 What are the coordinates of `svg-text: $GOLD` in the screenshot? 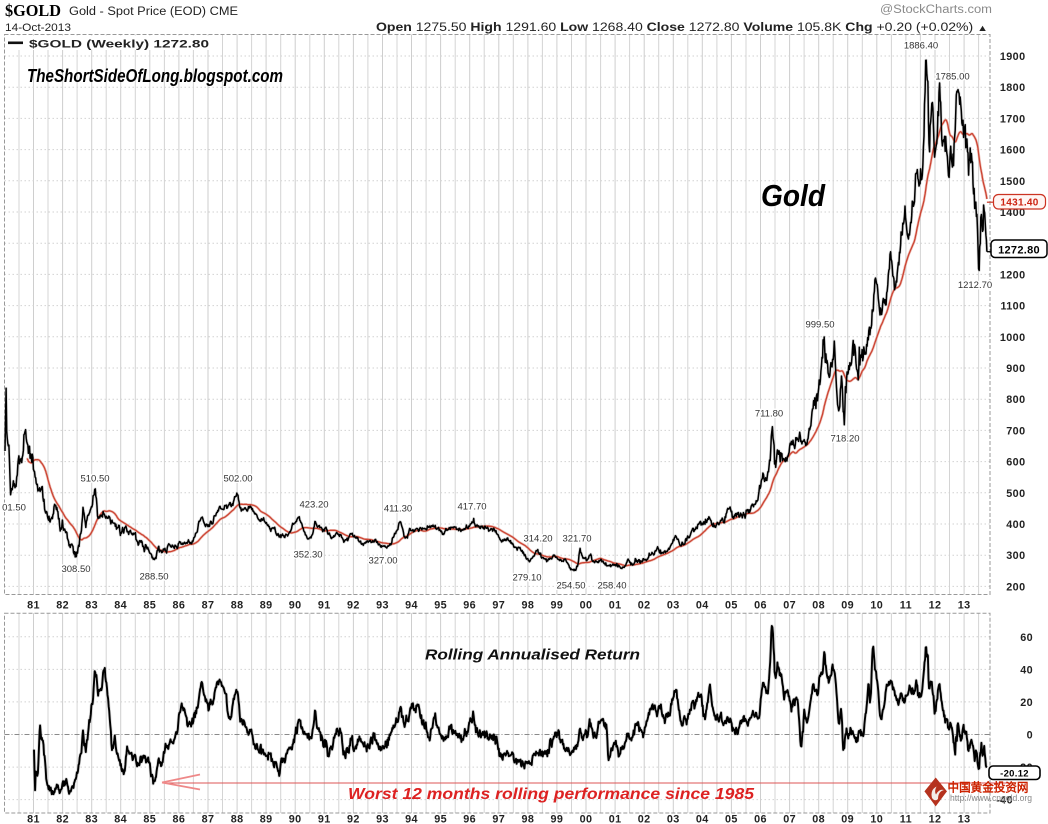 It's located at (33, 10).